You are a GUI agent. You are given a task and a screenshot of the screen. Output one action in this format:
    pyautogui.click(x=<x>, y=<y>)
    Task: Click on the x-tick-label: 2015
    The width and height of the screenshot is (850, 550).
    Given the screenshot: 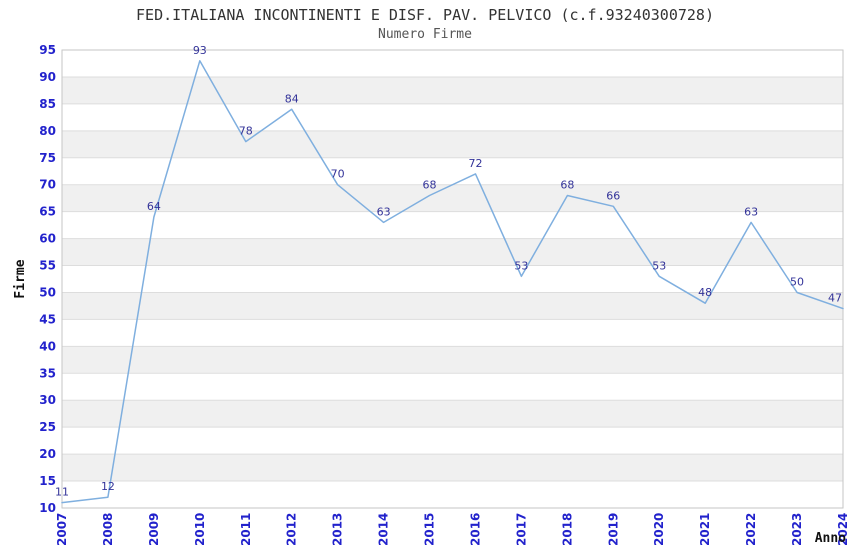 What is the action you would take?
    pyautogui.click(x=430, y=529)
    